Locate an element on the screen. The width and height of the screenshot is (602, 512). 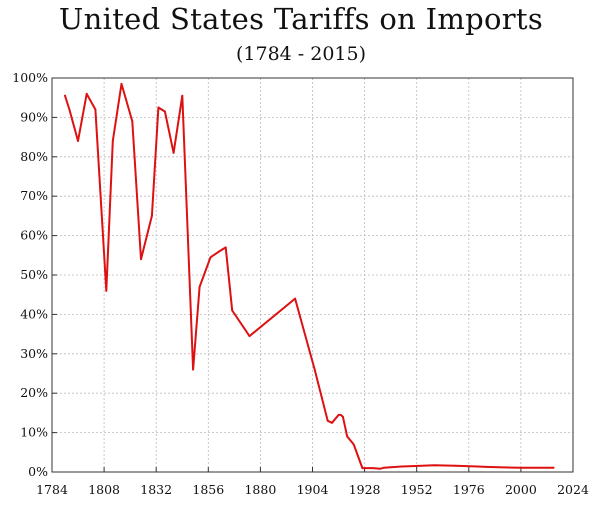
x-tick-label: 1928 is located at coordinates (365, 489).